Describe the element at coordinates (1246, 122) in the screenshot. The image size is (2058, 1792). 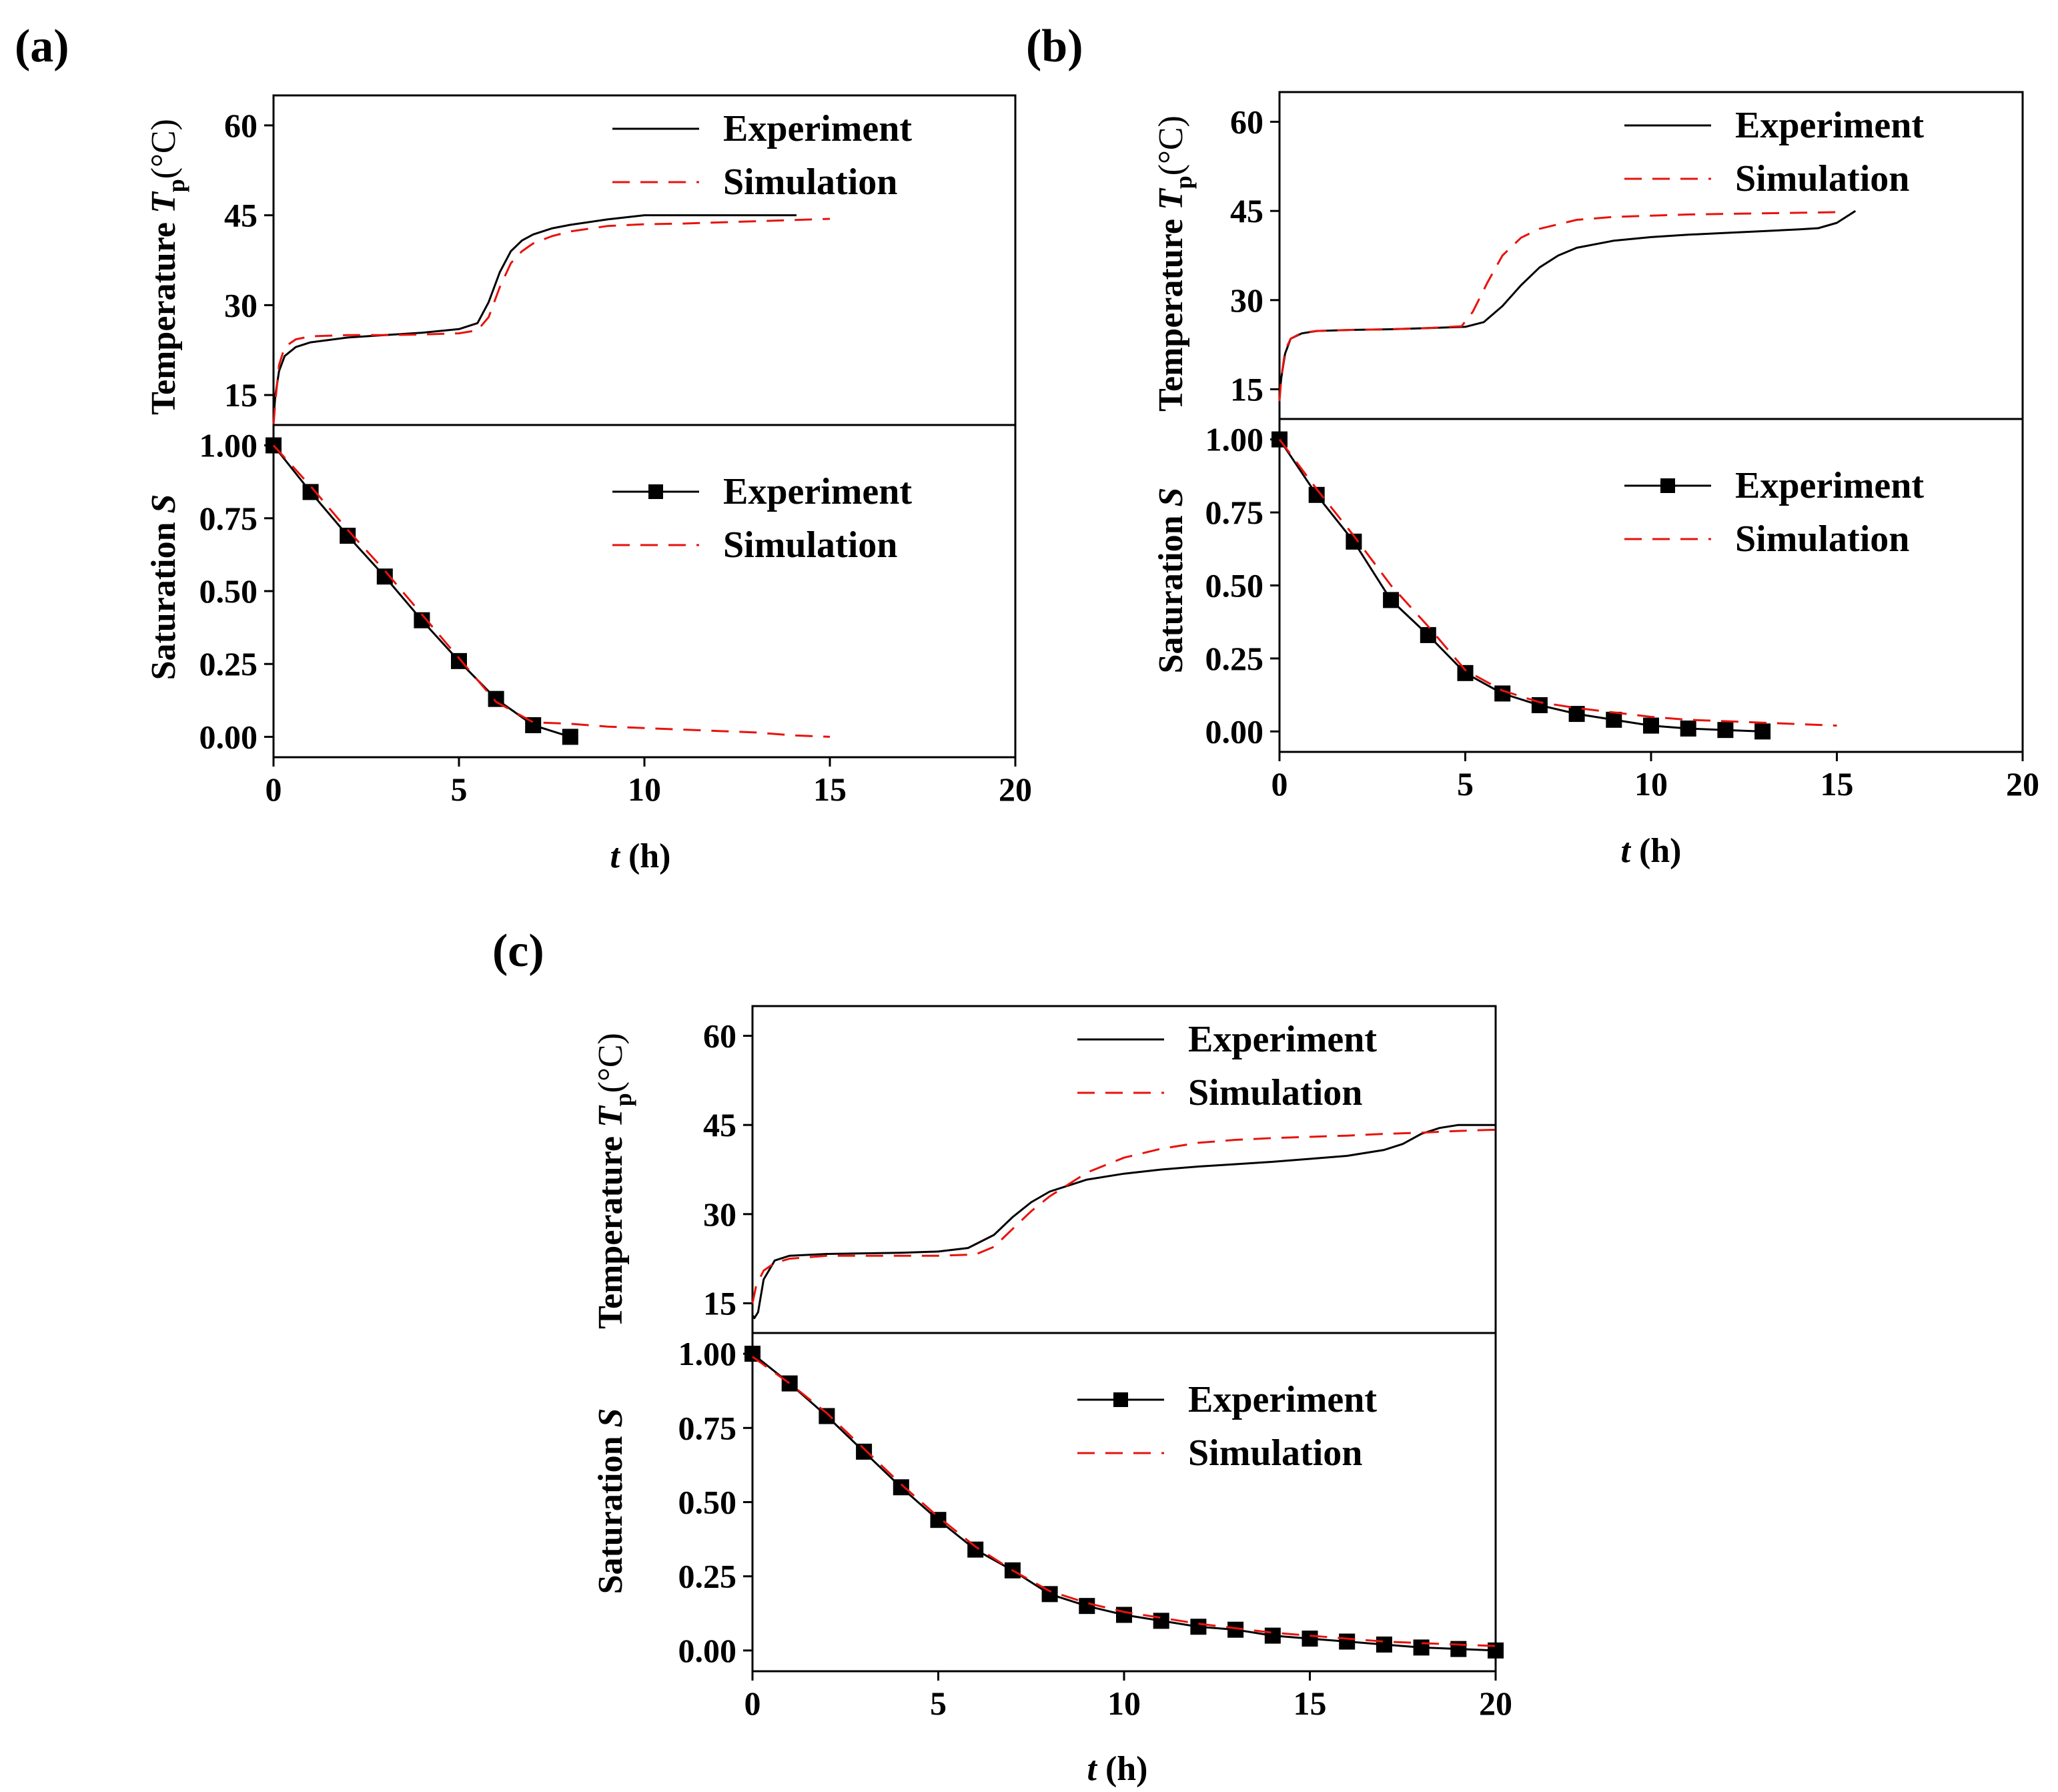
I see `y-tick-label: 60` at that location.